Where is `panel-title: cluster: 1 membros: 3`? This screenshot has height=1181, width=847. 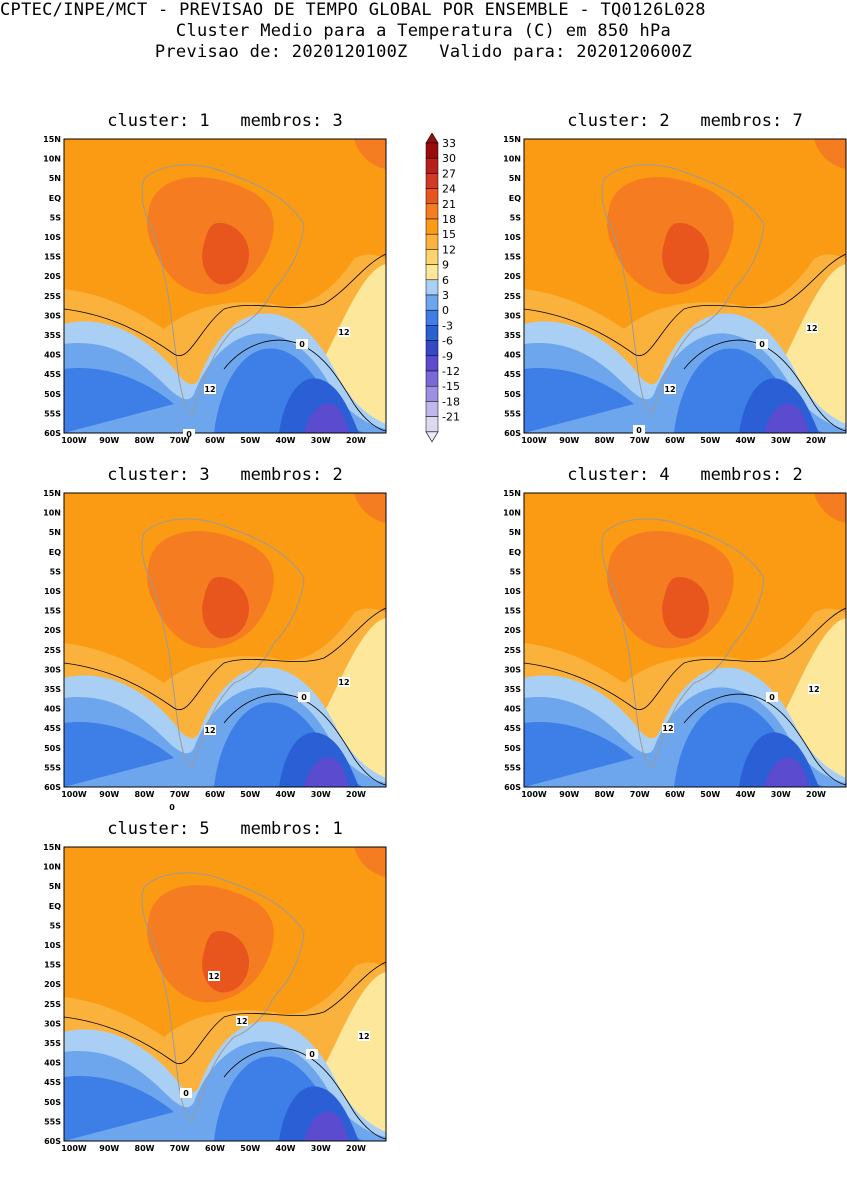 panel-title: cluster: 1 membros: 3 is located at coordinates (225, 121).